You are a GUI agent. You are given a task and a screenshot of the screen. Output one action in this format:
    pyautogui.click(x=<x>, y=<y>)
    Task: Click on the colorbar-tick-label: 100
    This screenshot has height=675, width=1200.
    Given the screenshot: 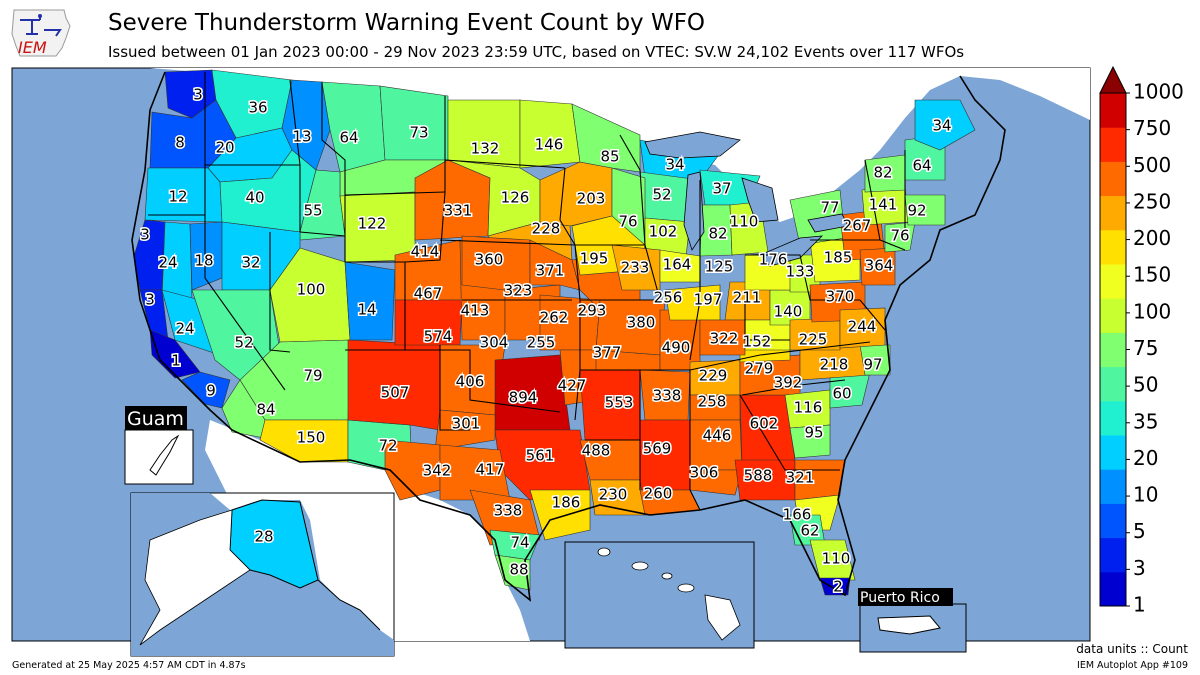 What is the action you would take?
    pyautogui.click(x=1152, y=311)
    